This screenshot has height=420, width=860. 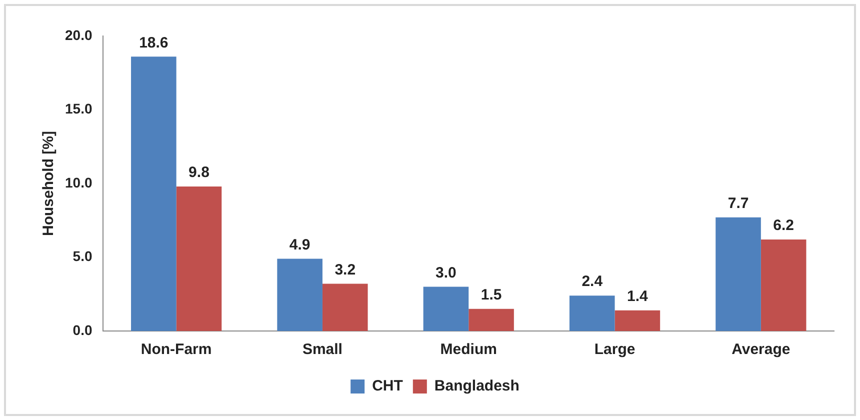 I want to click on x-tick-label: Medium, so click(x=468, y=349).